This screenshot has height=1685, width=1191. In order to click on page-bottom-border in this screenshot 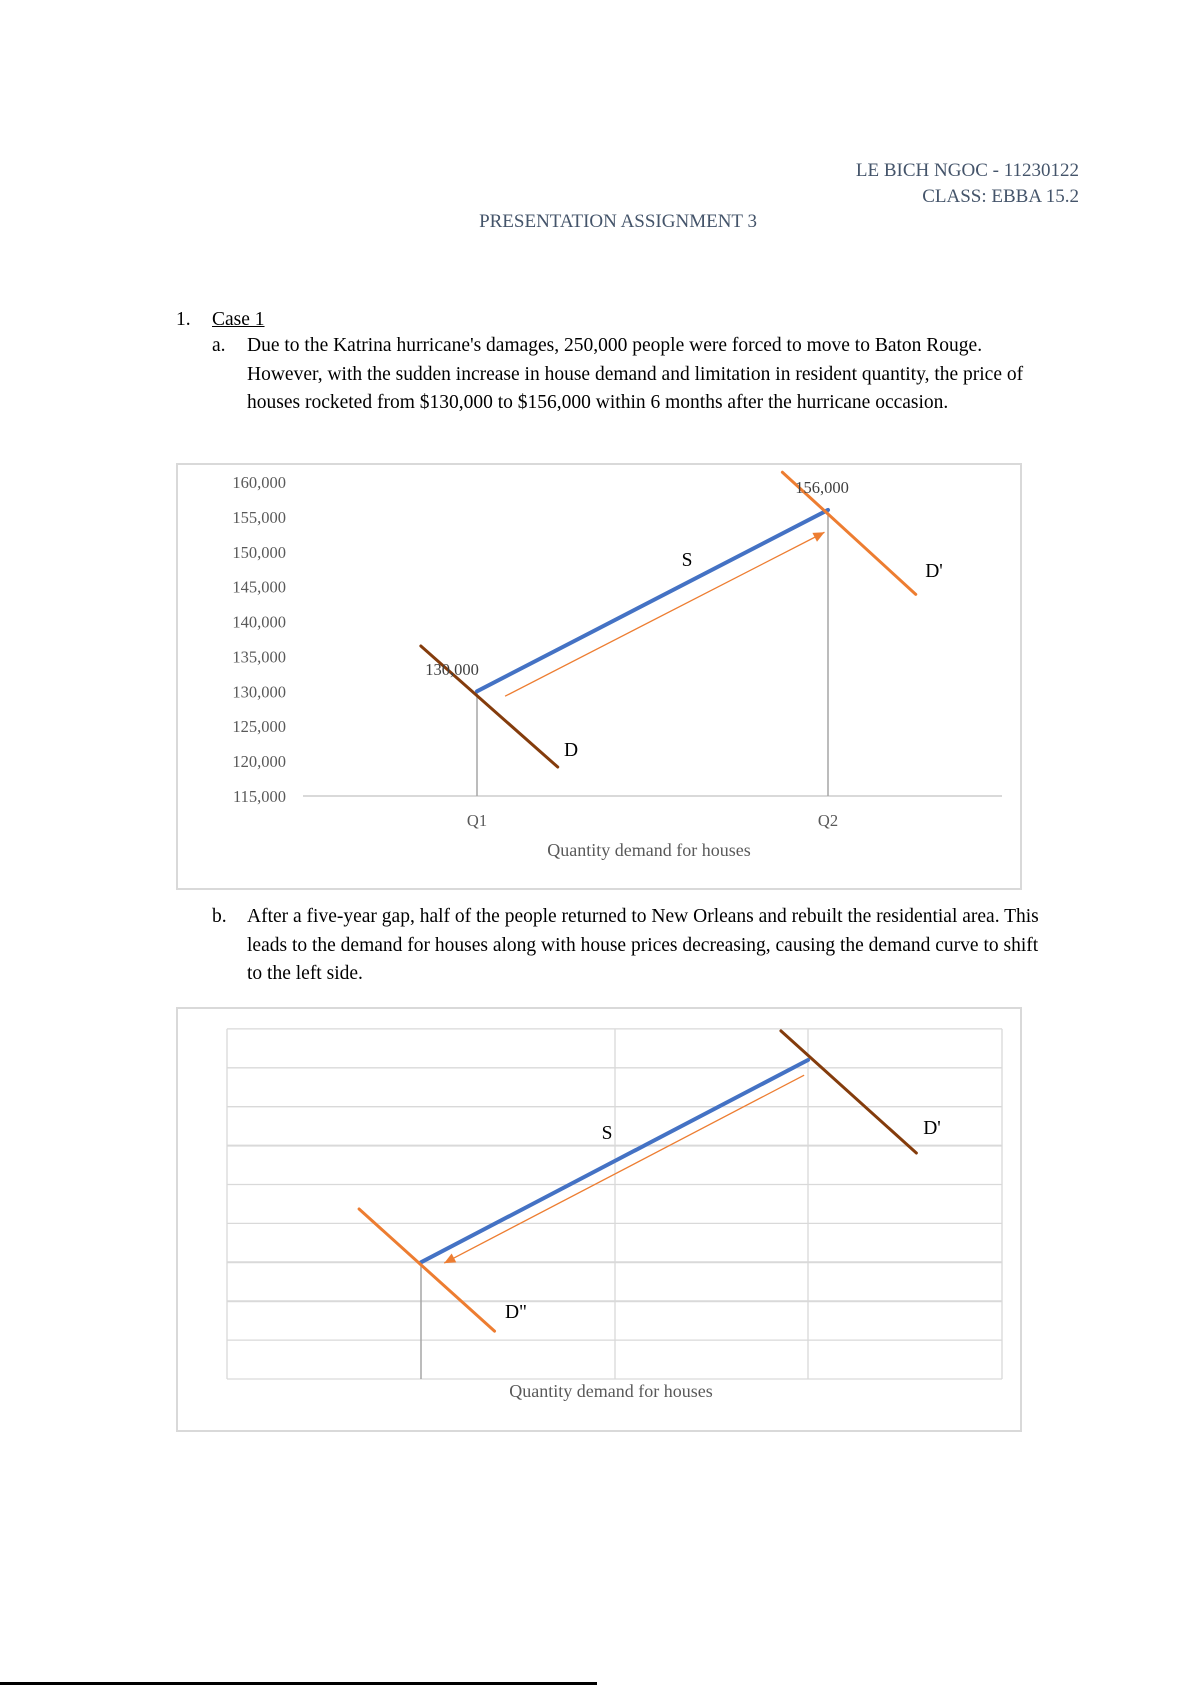, I will do `click(298, 1683)`.